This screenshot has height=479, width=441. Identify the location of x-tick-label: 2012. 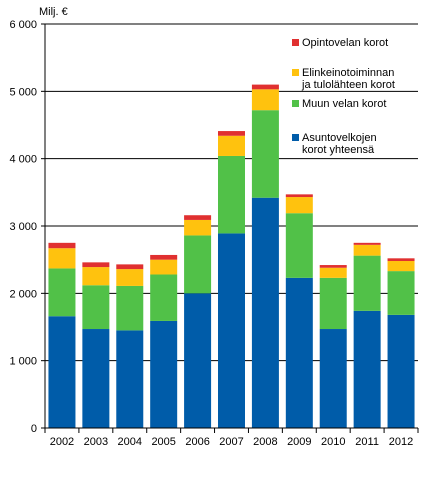
(401, 442).